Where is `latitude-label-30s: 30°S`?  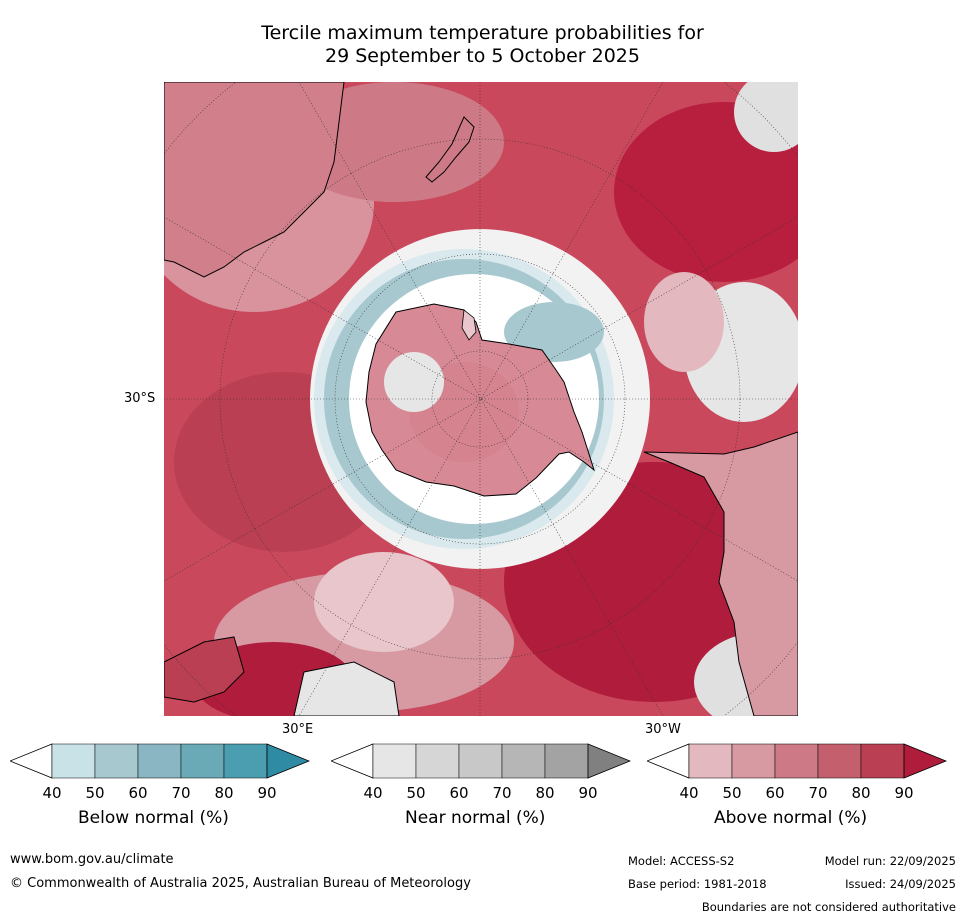
latitude-label-30s: 30°S is located at coordinates (140, 398).